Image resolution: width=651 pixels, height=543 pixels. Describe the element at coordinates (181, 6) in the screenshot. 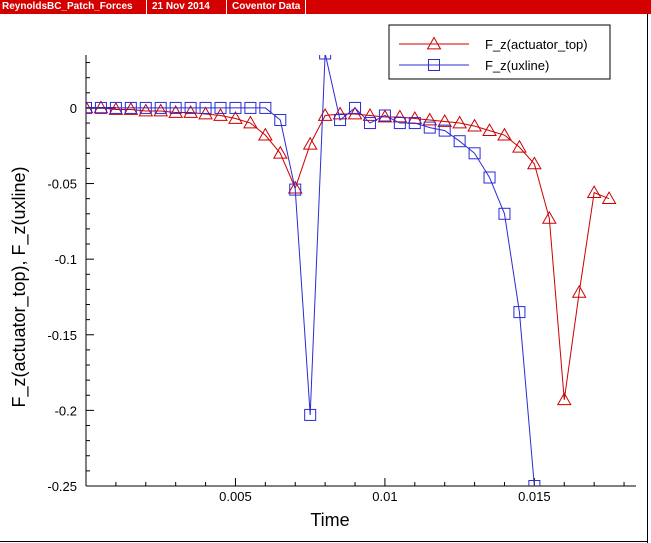

I see `header-date: 21 Nov 2014` at that location.